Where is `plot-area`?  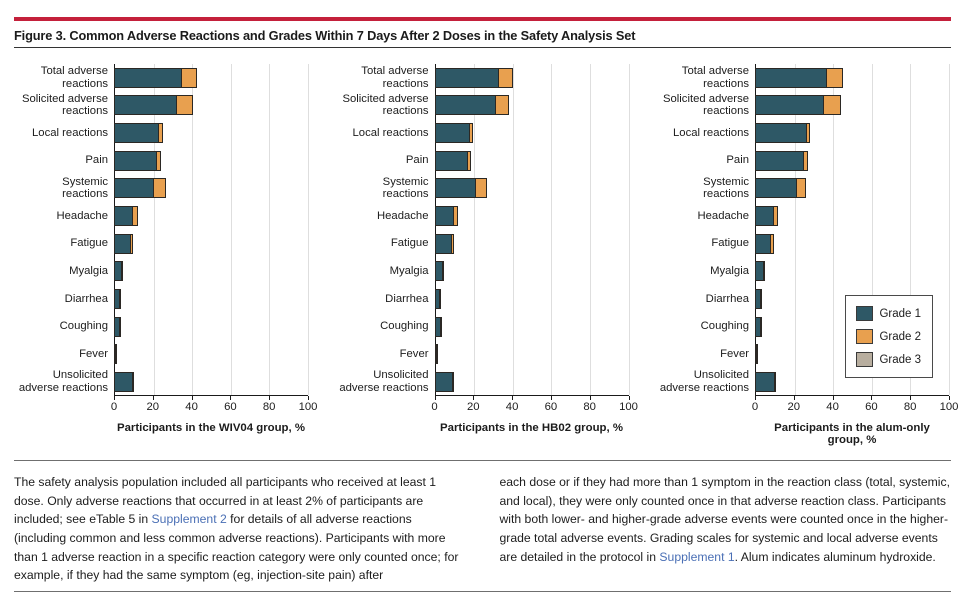
plot-area is located at coordinates (211, 230).